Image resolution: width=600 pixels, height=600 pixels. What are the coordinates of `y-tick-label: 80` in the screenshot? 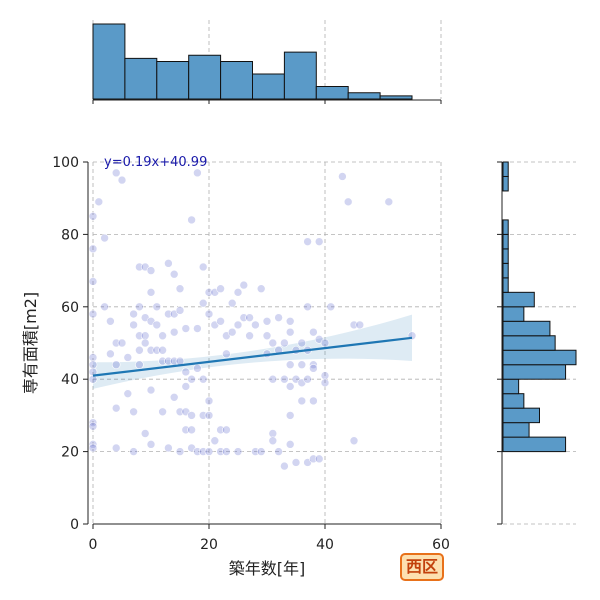 It's located at (70, 235).